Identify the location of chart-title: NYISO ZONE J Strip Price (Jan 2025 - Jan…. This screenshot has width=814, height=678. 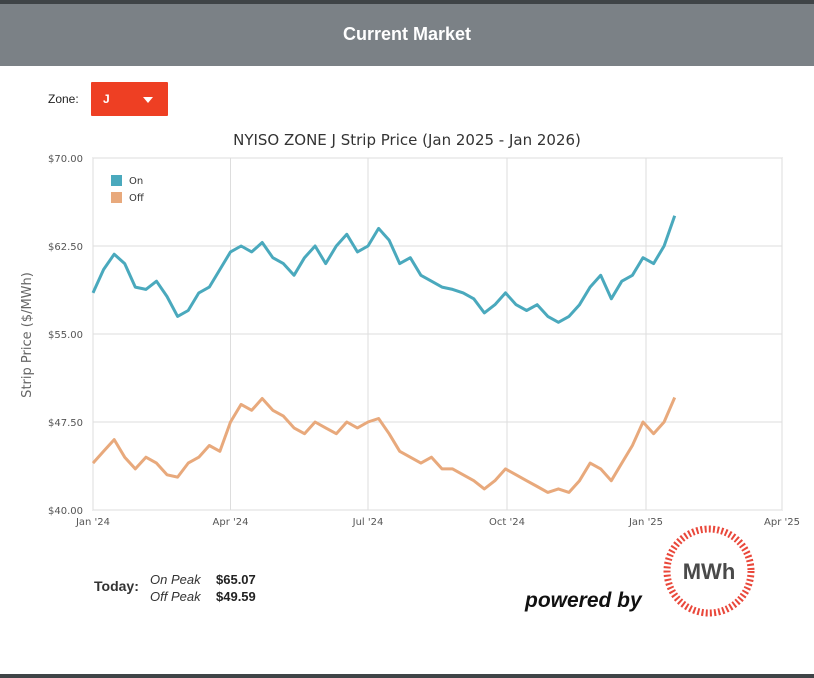
(407, 140).